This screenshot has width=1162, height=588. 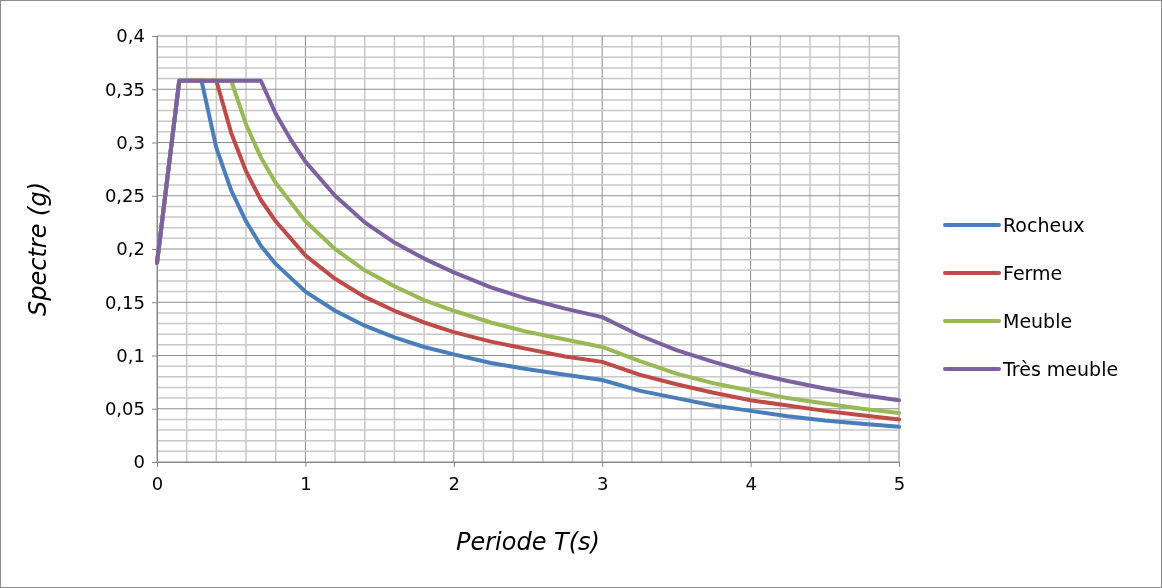 What do you see at coordinates (751, 483) in the screenshot?
I see `x-tick-label: 4` at bounding box center [751, 483].